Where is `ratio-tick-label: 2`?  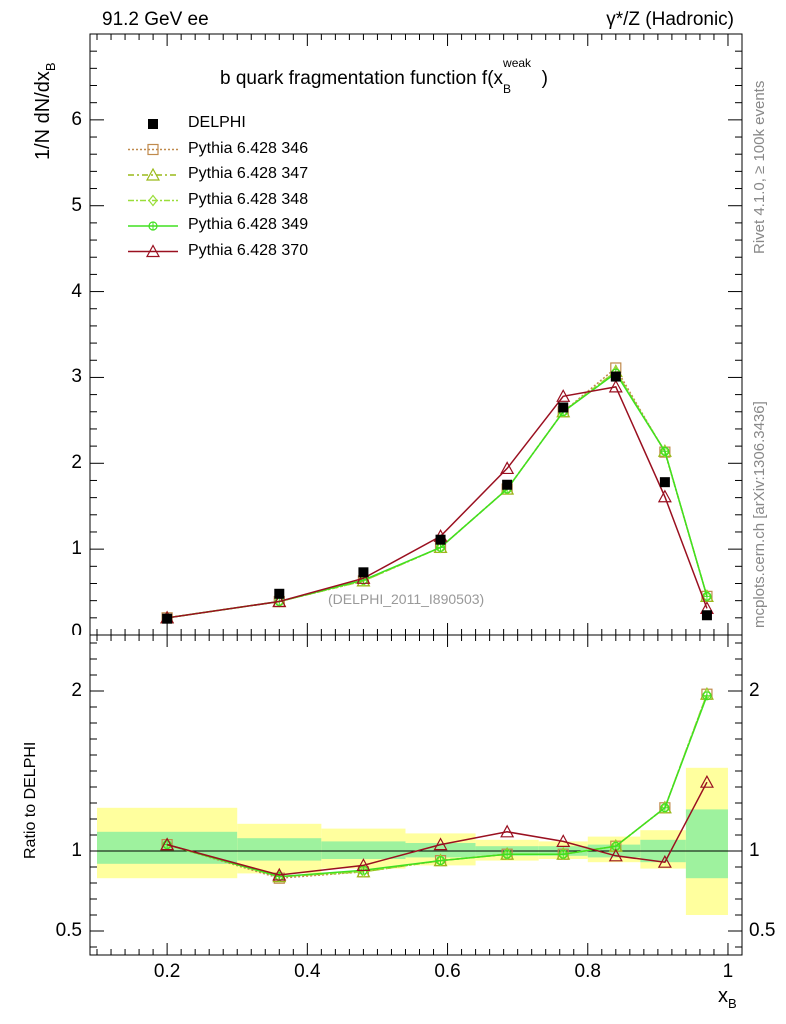 ratio-tick-label: 2 is located at coordinates (76, 690).